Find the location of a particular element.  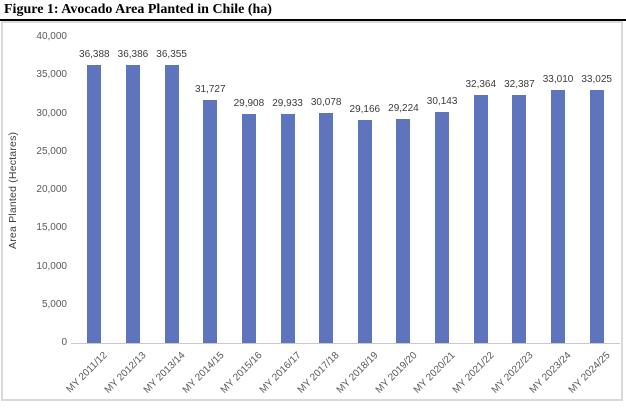

bar-value-label: 33,025 is located at coordinates (596, 80).